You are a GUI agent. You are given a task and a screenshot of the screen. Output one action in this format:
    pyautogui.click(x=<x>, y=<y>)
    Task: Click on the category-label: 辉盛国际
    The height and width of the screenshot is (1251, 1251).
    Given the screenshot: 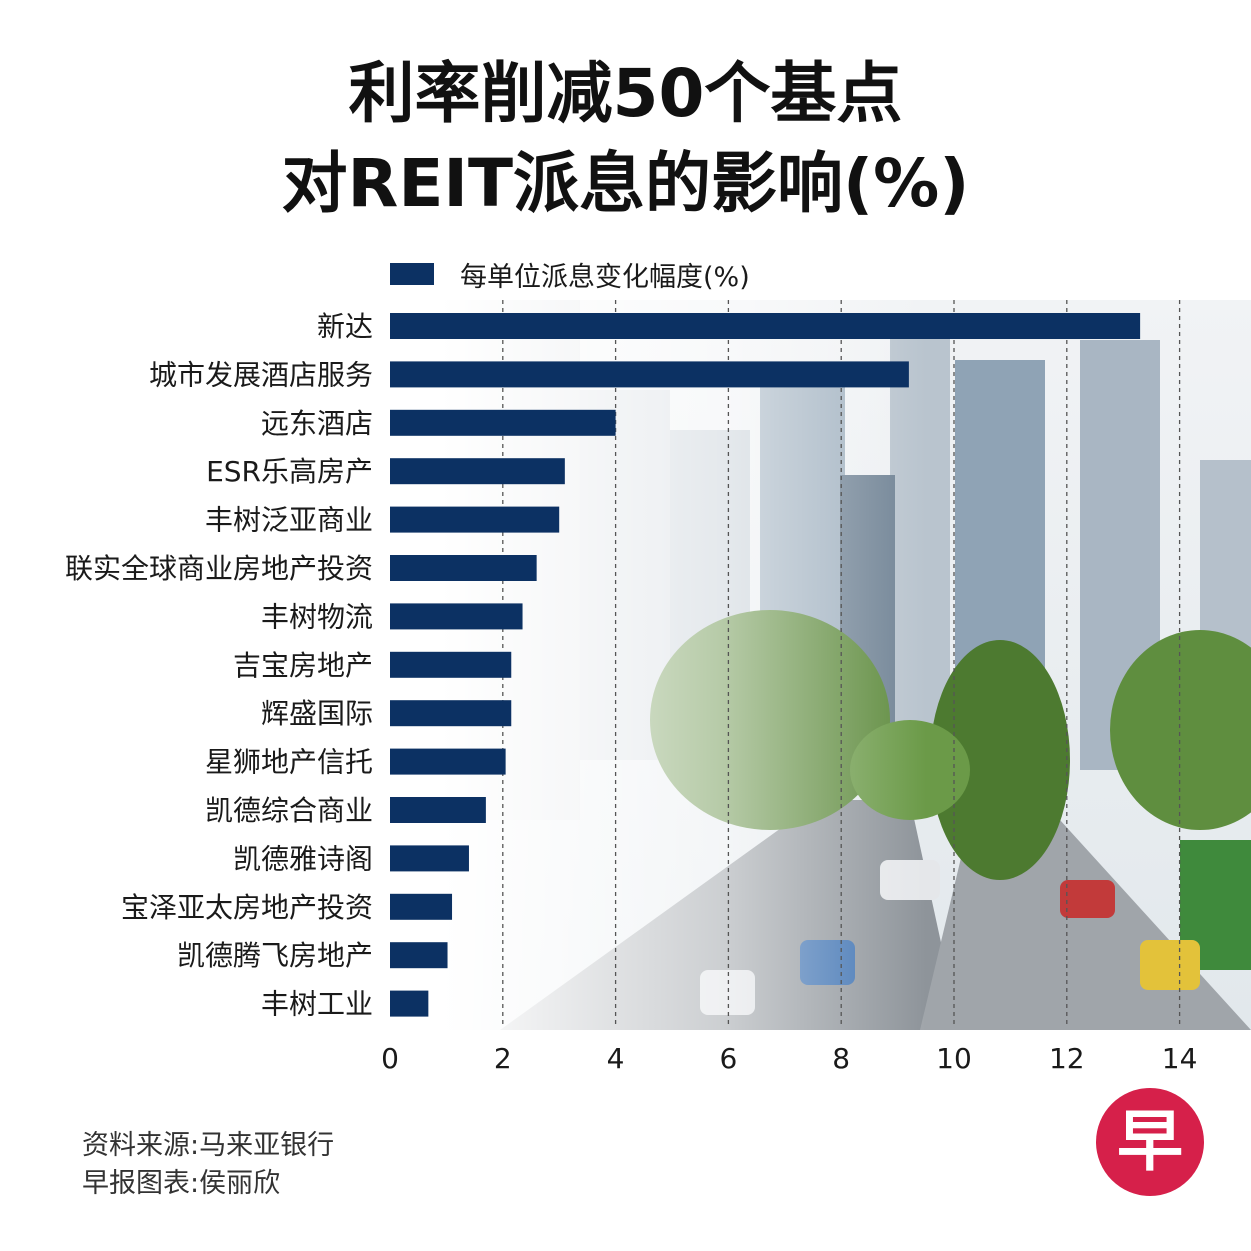 What is the action you would take?
    pyautogui.click(x=317, y=713)
    